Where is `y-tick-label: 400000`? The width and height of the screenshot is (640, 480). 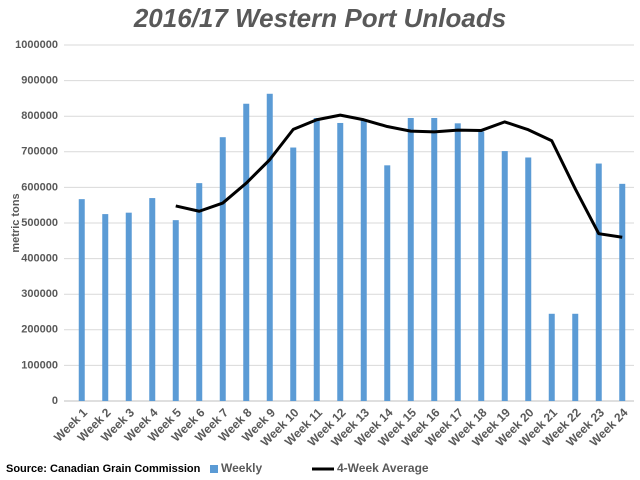
y-tick-label: 400000 is located at coordinates (39, 259).